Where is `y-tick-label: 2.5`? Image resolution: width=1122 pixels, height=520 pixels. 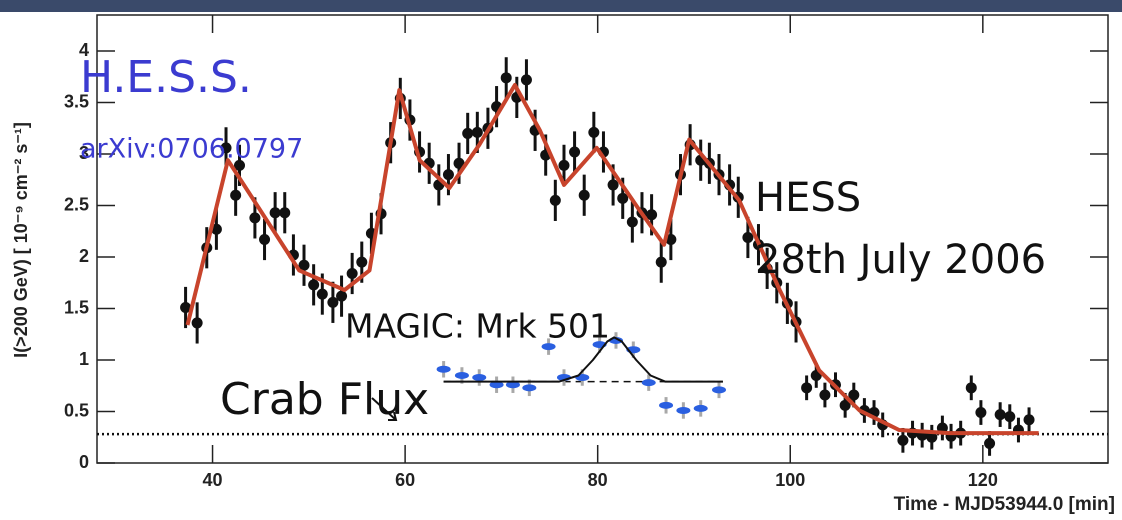 y-tick-label: 2.5 is located at coordinates (76, 204).